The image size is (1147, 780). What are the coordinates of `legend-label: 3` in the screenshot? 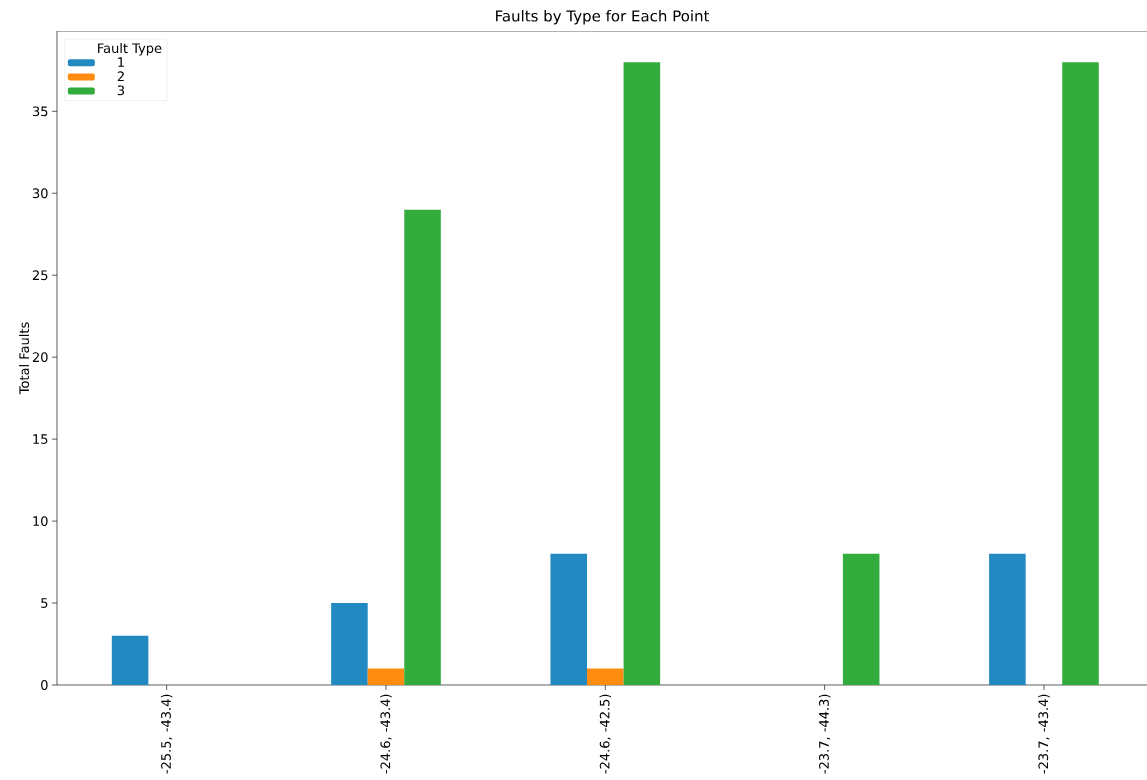 It's located at (121, 90).